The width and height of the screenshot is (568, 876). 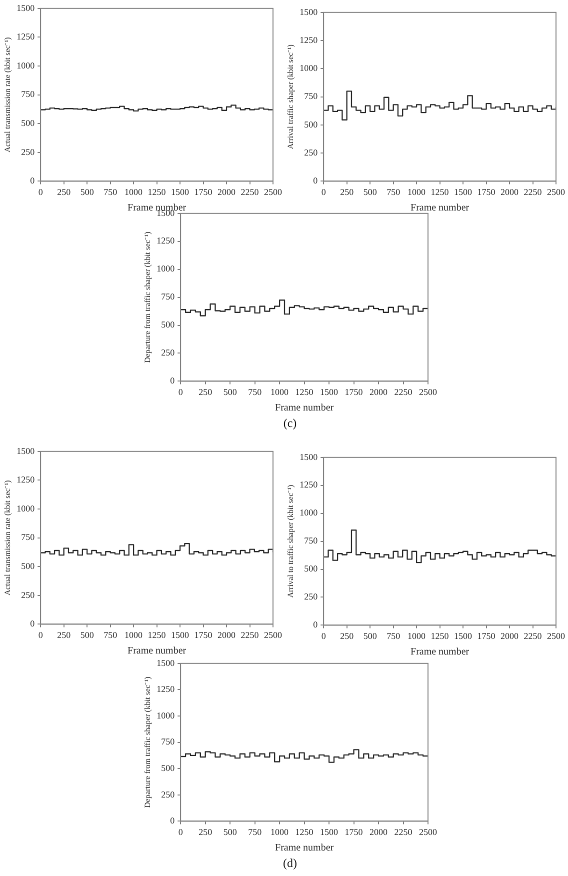 I want to click on text: (c), so click(x=290, y=423).